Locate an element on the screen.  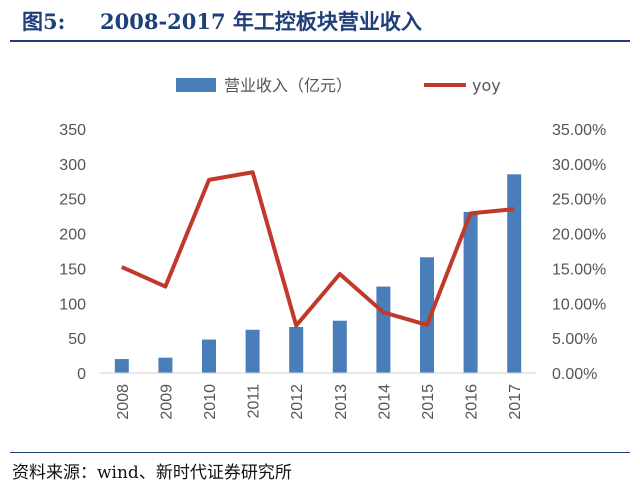
right-tick-label: 30.00% is located at coordinates (579, 165).